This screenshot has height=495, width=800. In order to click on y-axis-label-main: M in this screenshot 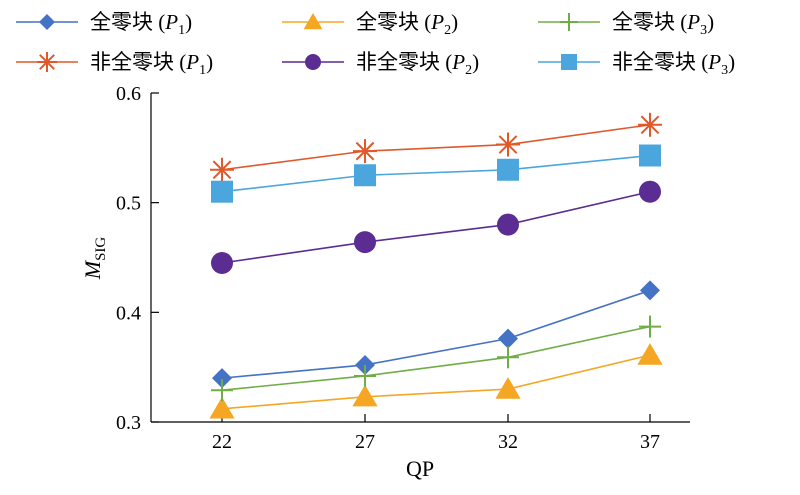, I will do `click(92, 269)`.